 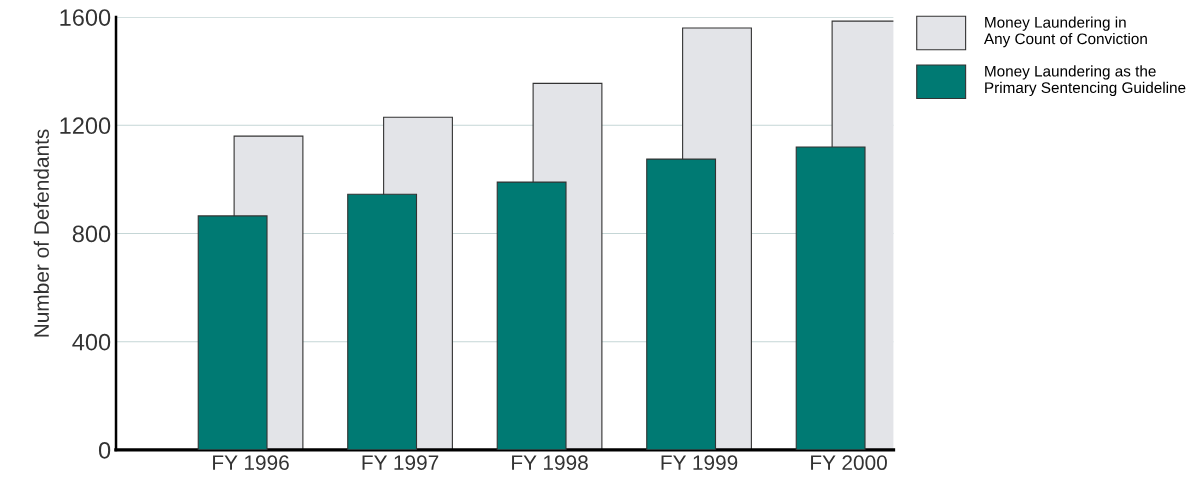 I want to click on x-tick-label: FY 1997, so click(x=400, y=463).